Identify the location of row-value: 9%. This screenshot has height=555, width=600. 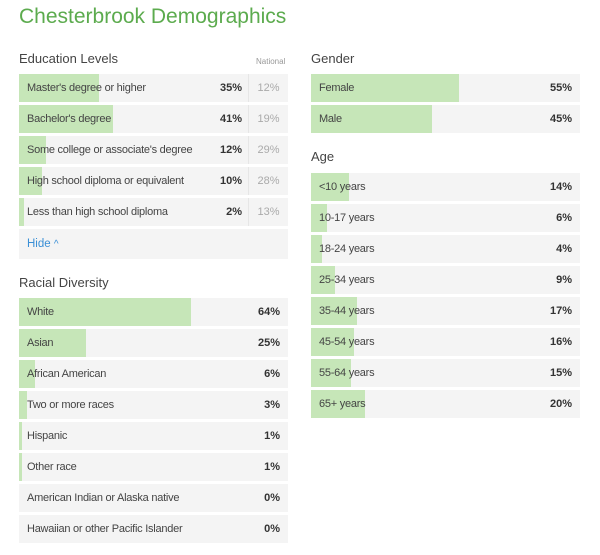
(564, 280).